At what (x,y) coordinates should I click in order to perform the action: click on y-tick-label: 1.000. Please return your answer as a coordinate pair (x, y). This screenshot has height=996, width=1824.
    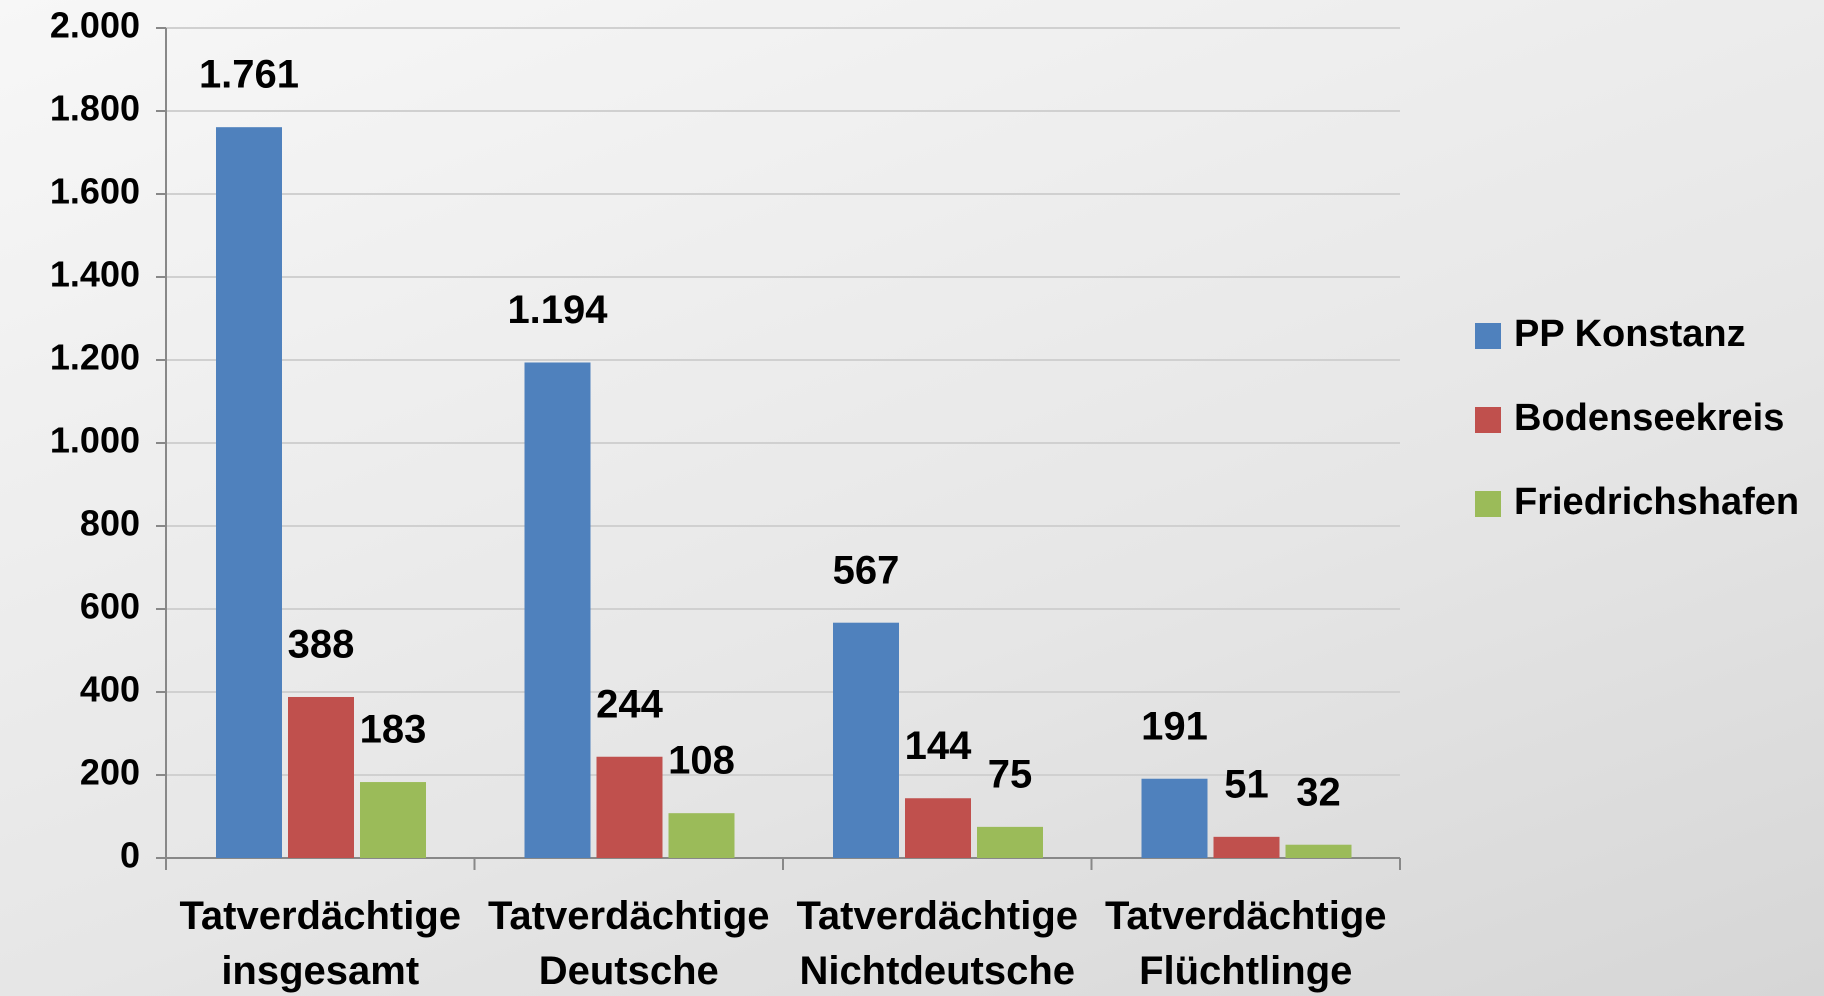
    Looking at the image, I should click on (95, 440).